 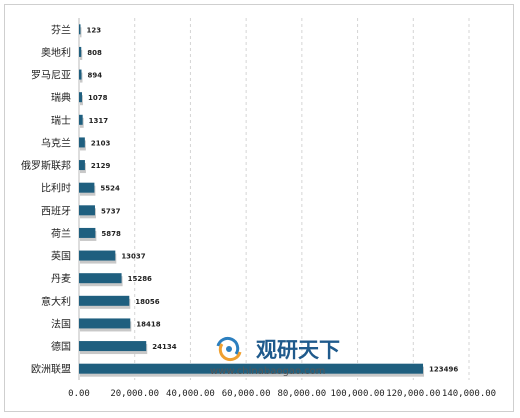 What do you see at coordinates (94, 30) in the screenshot?
I see `value-label: 123` at bounding box center [94, 30].